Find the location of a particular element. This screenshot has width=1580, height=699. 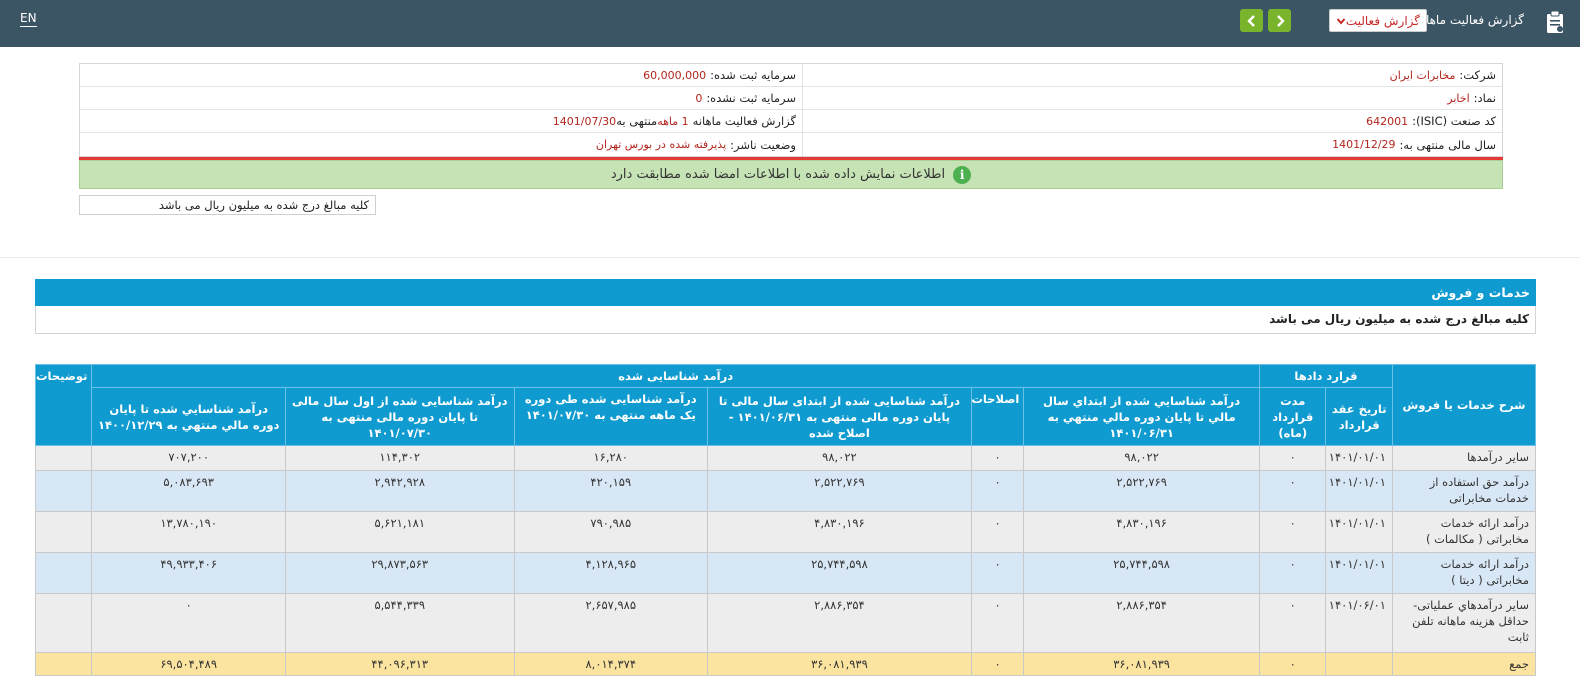

divider-line is located at coordinates (791, 158).